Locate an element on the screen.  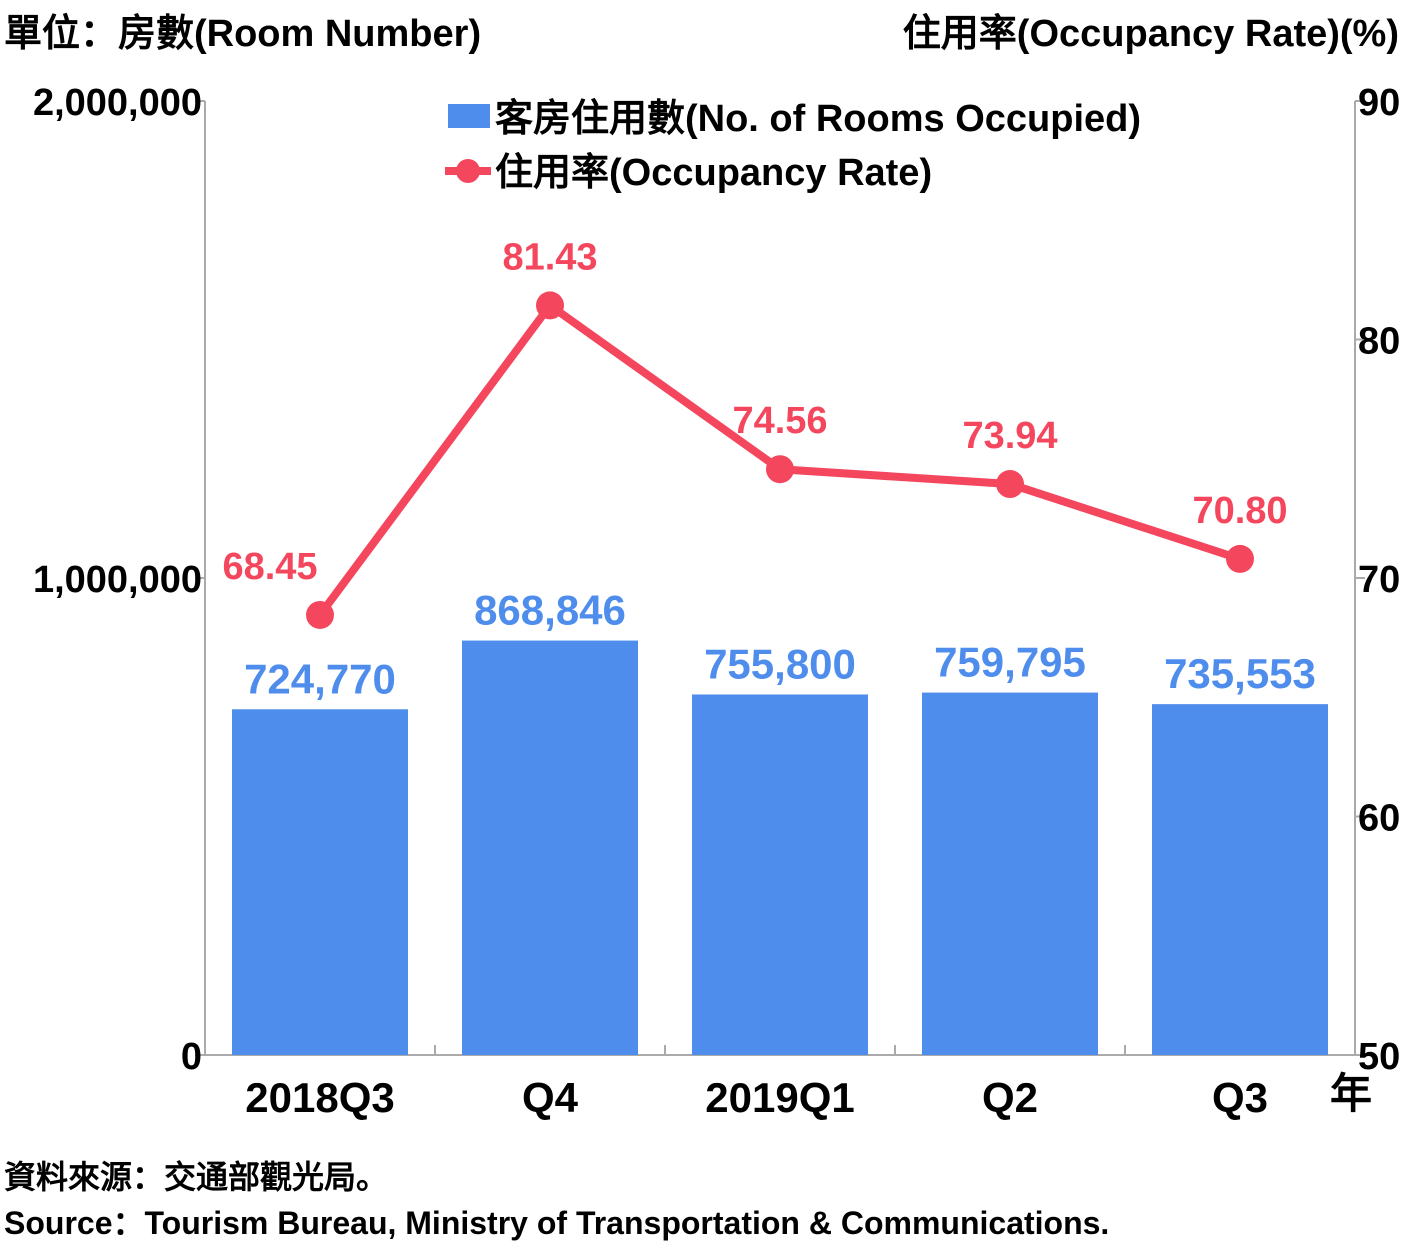
rate-value-label: 81.43 is located at coordinates (549, 257).